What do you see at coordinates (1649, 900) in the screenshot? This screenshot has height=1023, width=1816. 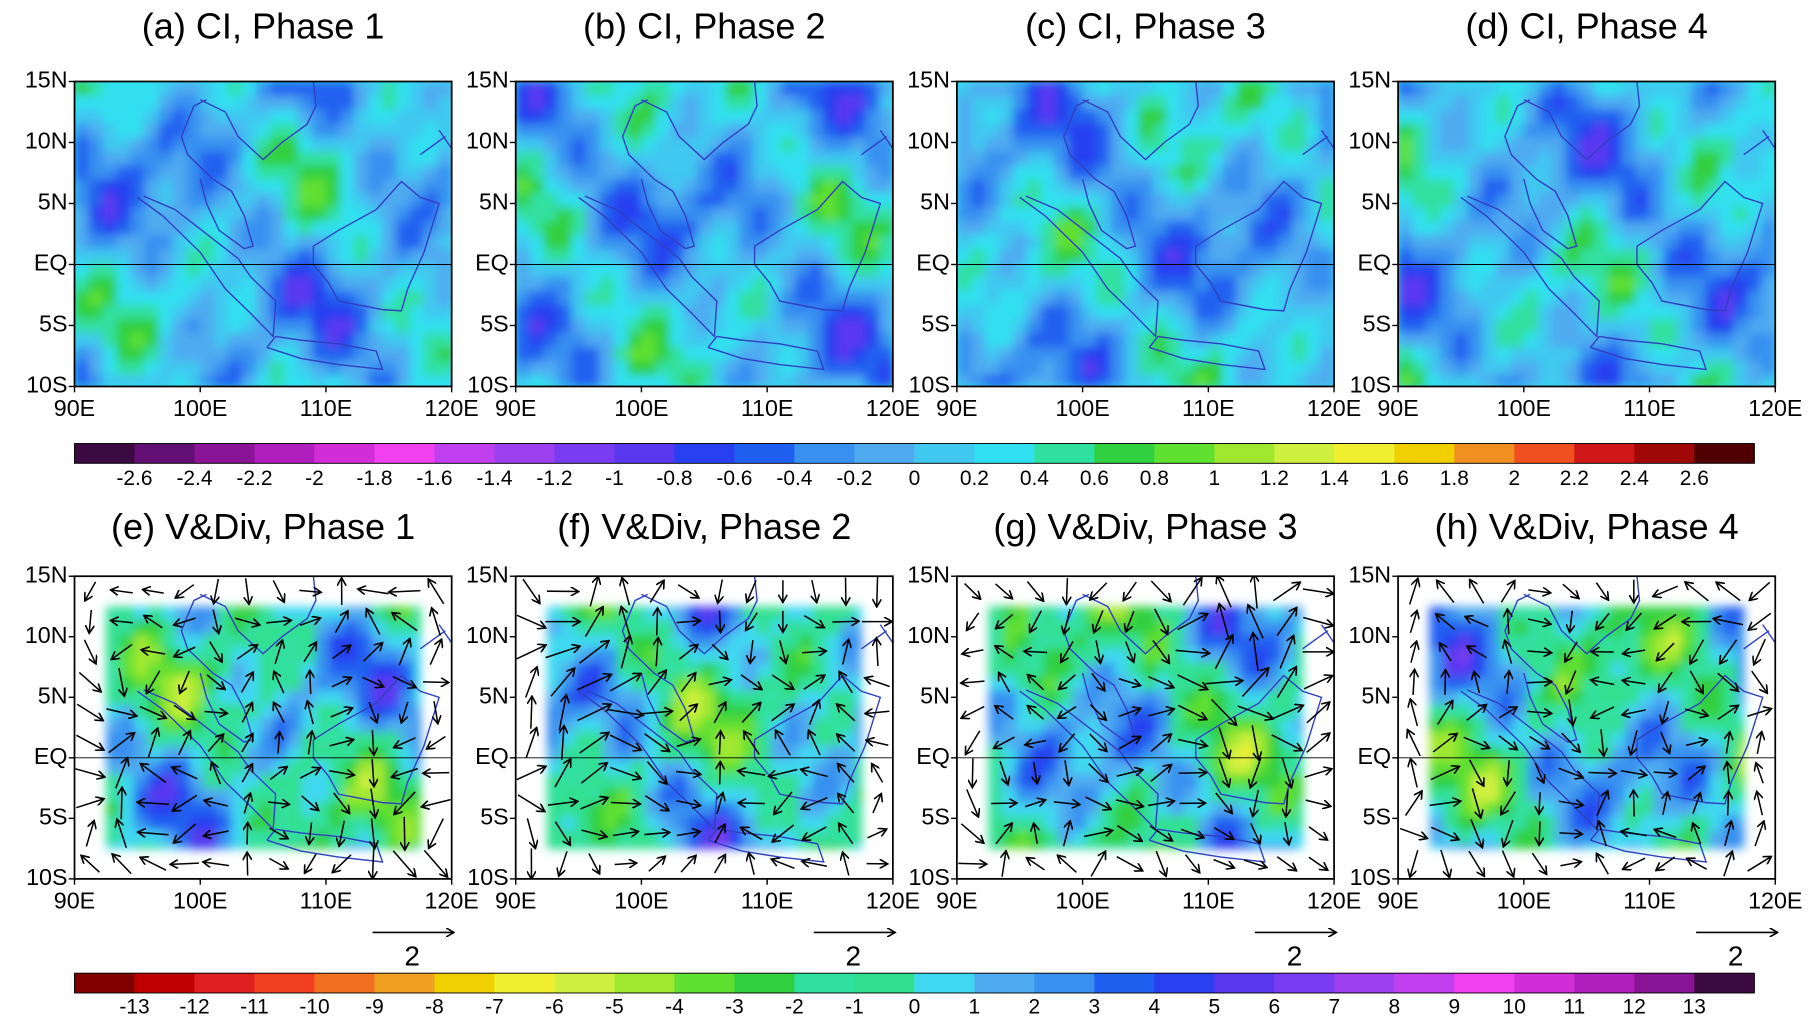 I see `lon-tick-label: 110E` at bounding box center [1649, 900].